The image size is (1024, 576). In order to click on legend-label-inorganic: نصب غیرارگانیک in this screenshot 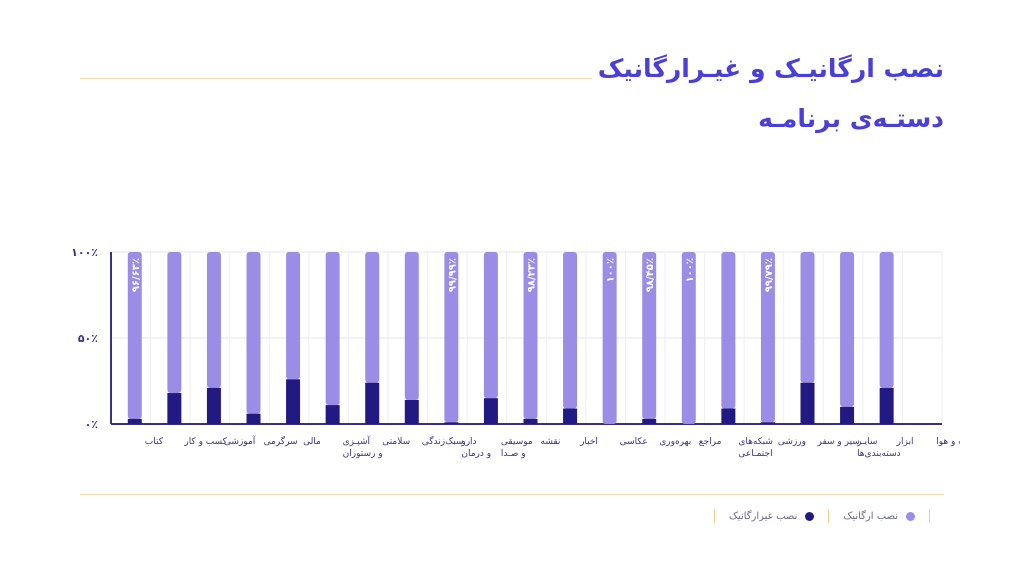, I will do `click(763, 516)`.